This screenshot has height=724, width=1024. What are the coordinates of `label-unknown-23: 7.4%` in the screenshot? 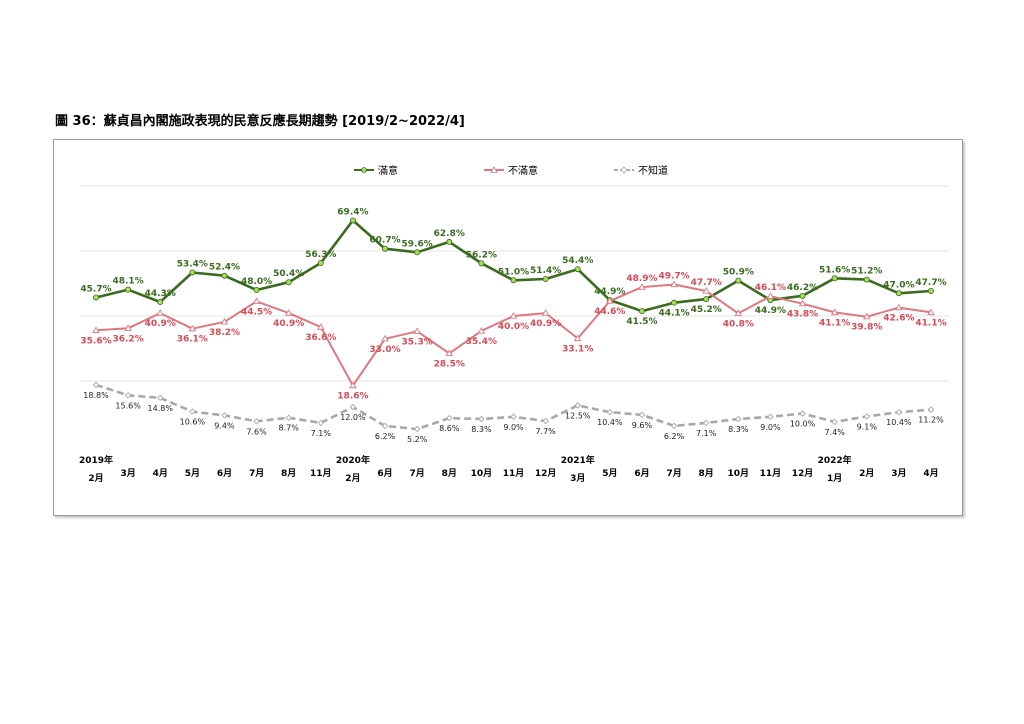 It's located at (834, 432).